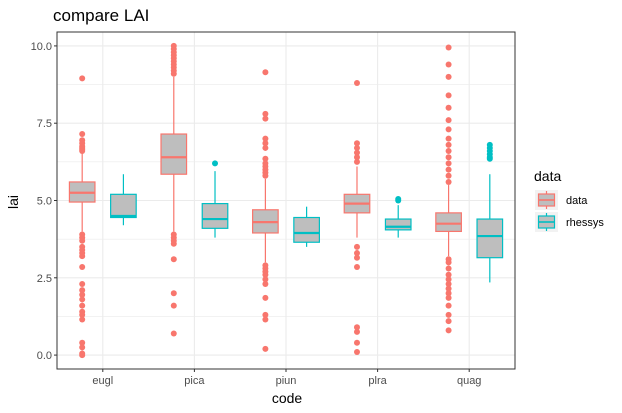 The image size is (622, 413). I want to click on box-data-plra, so click(357, 217).